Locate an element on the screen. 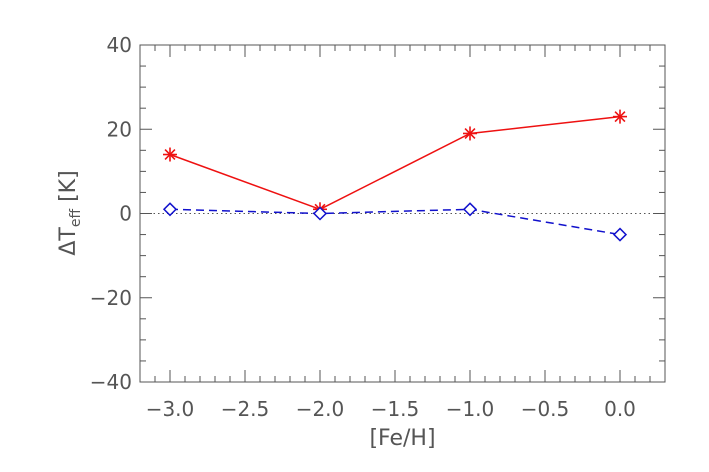  x-tick-label: −1.5 is located at coordinates (395, 409).